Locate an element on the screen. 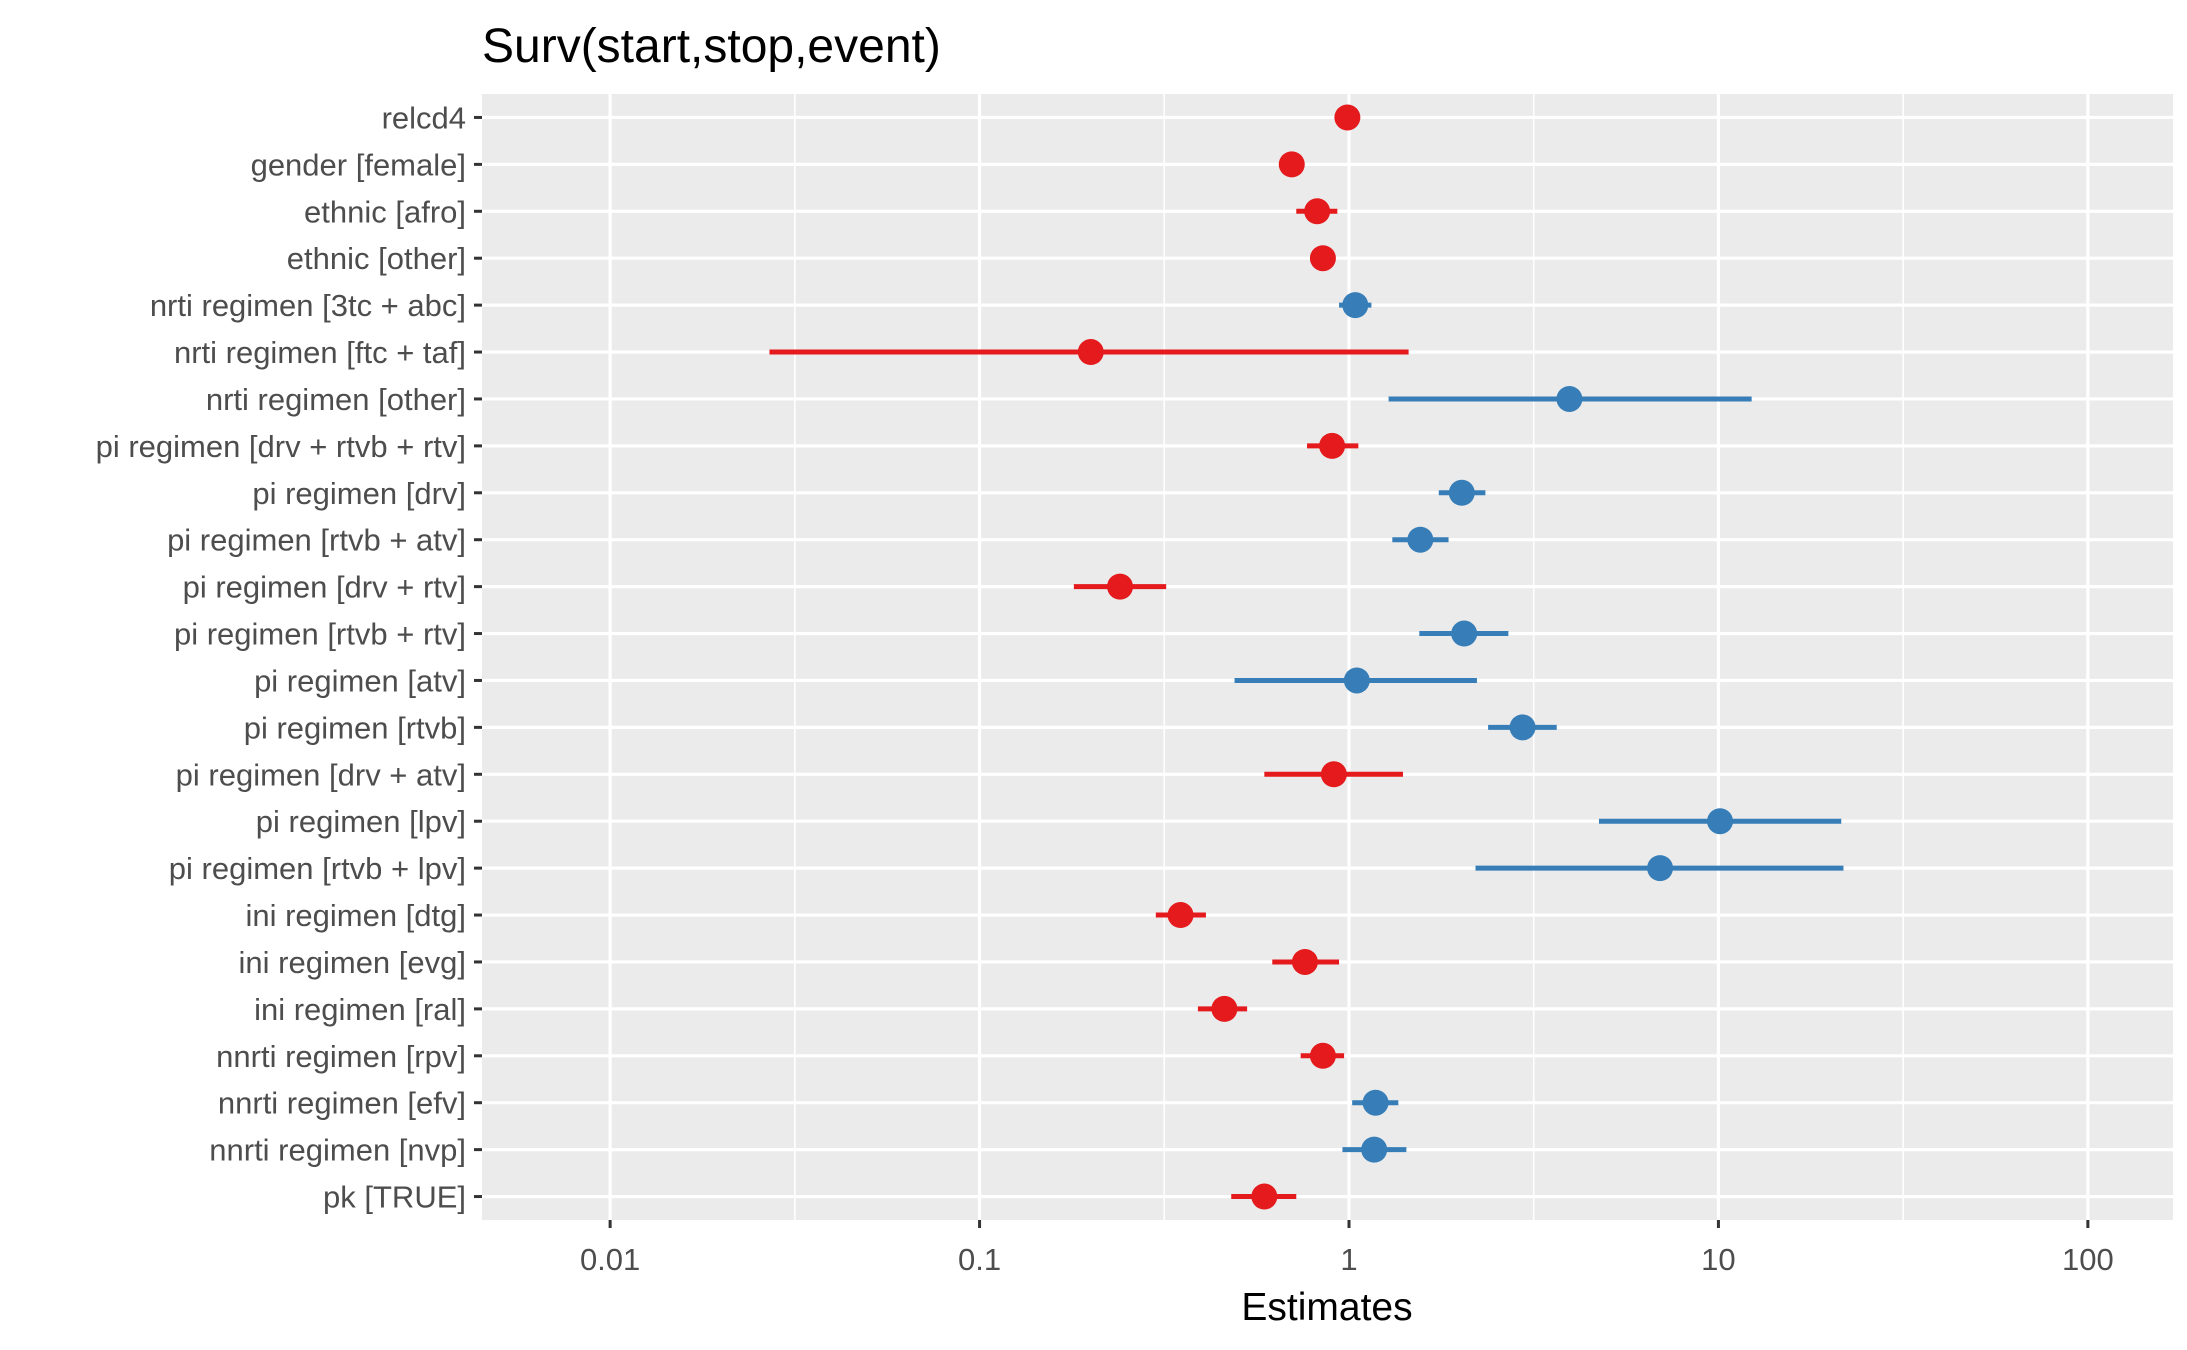  y-tick-label: pi regimen [rtvb + lpv] is located at coordinates (317, 868).